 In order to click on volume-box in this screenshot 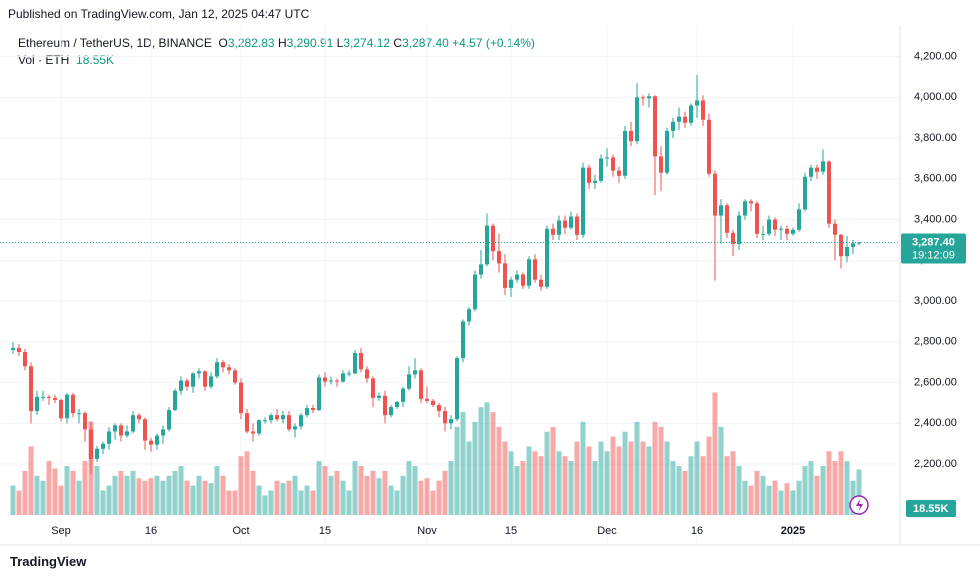, I will do `click(931, 508)`.